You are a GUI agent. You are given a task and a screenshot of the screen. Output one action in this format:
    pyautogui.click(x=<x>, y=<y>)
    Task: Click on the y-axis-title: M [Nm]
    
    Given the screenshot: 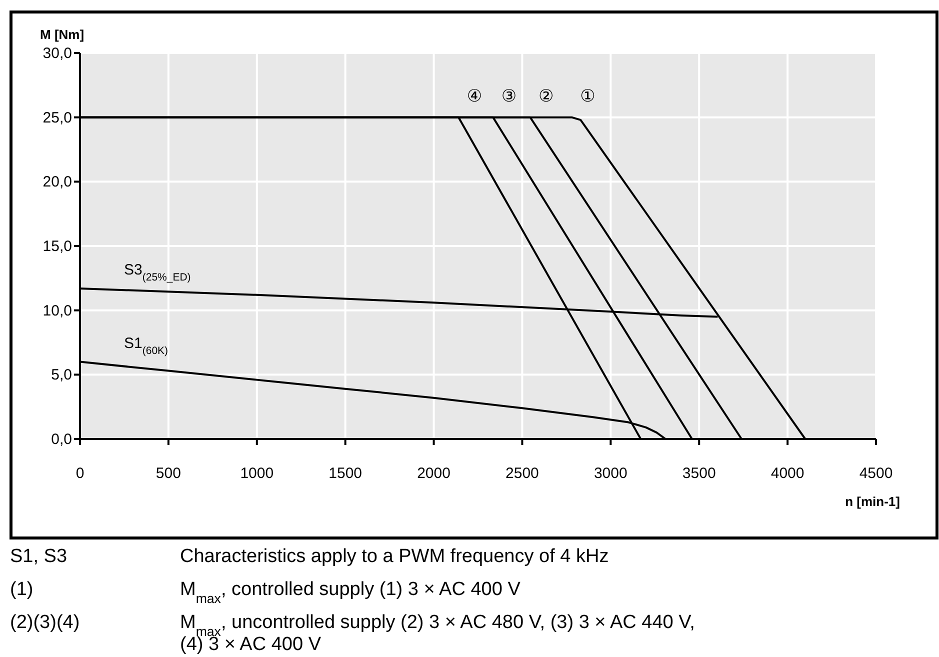 What is the action you would take?
    pyautogui.click(x=62, y=34)
    